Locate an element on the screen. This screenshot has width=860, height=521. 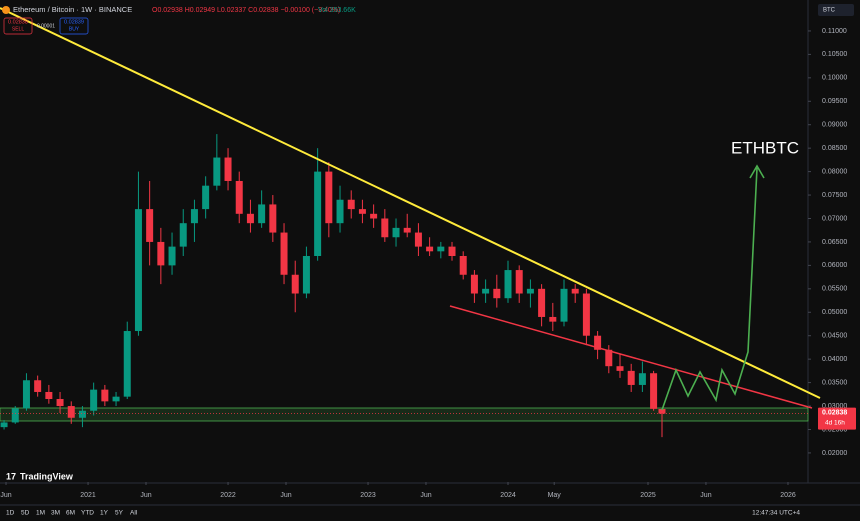
buy-button is located at coordinates (74, 26).